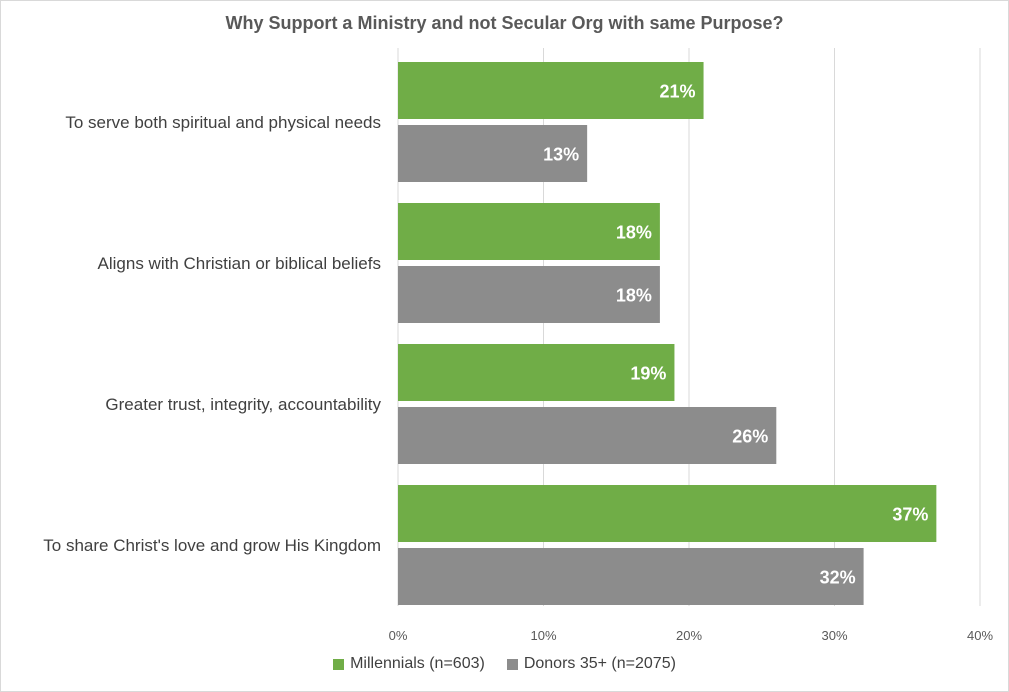  Describe the element at coordinates (398, 635) in the screenshot. I see `x-tick-label: 0%` at that location.